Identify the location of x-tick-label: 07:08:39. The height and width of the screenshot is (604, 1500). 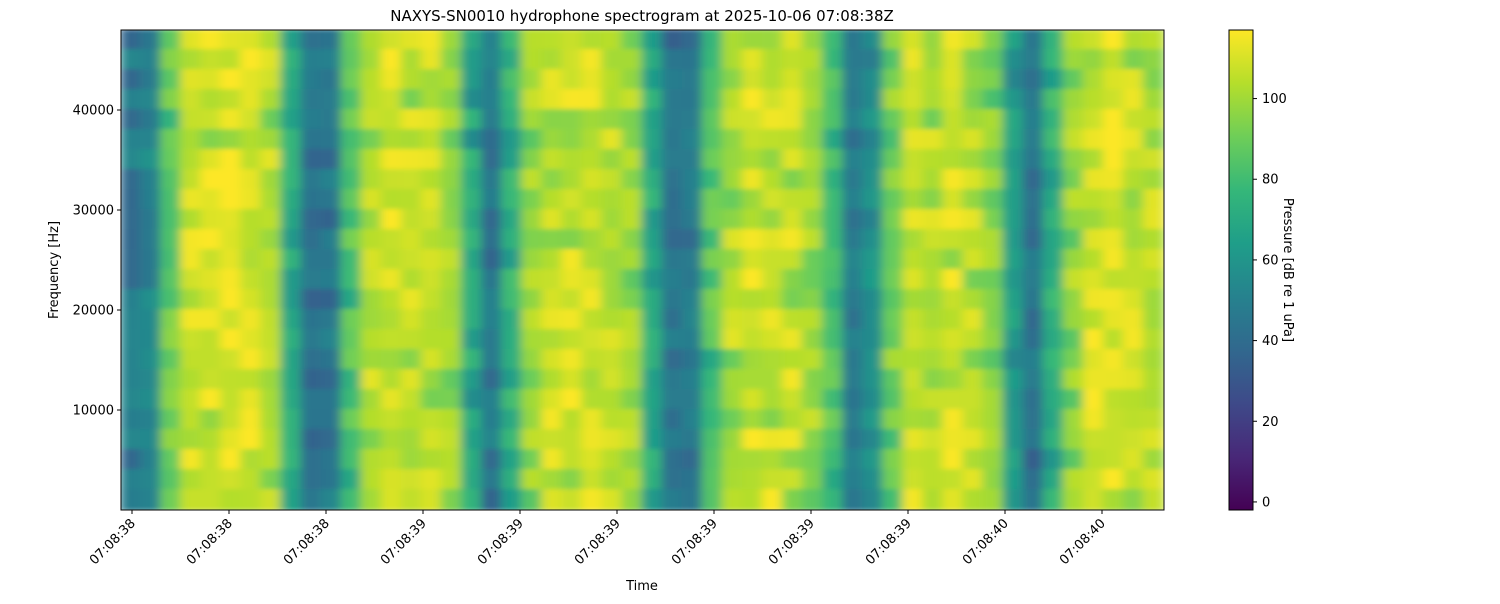
(404, 542).